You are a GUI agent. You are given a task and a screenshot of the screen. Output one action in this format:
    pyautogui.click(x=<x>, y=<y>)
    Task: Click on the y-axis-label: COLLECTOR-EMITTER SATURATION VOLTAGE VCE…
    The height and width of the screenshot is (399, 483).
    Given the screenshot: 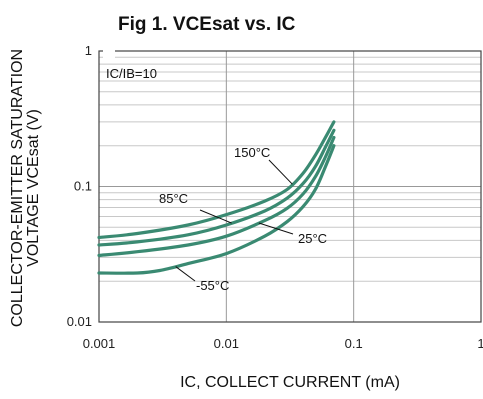 What is the action you would take?
    pyautogui.click(x=25, y=188)
    